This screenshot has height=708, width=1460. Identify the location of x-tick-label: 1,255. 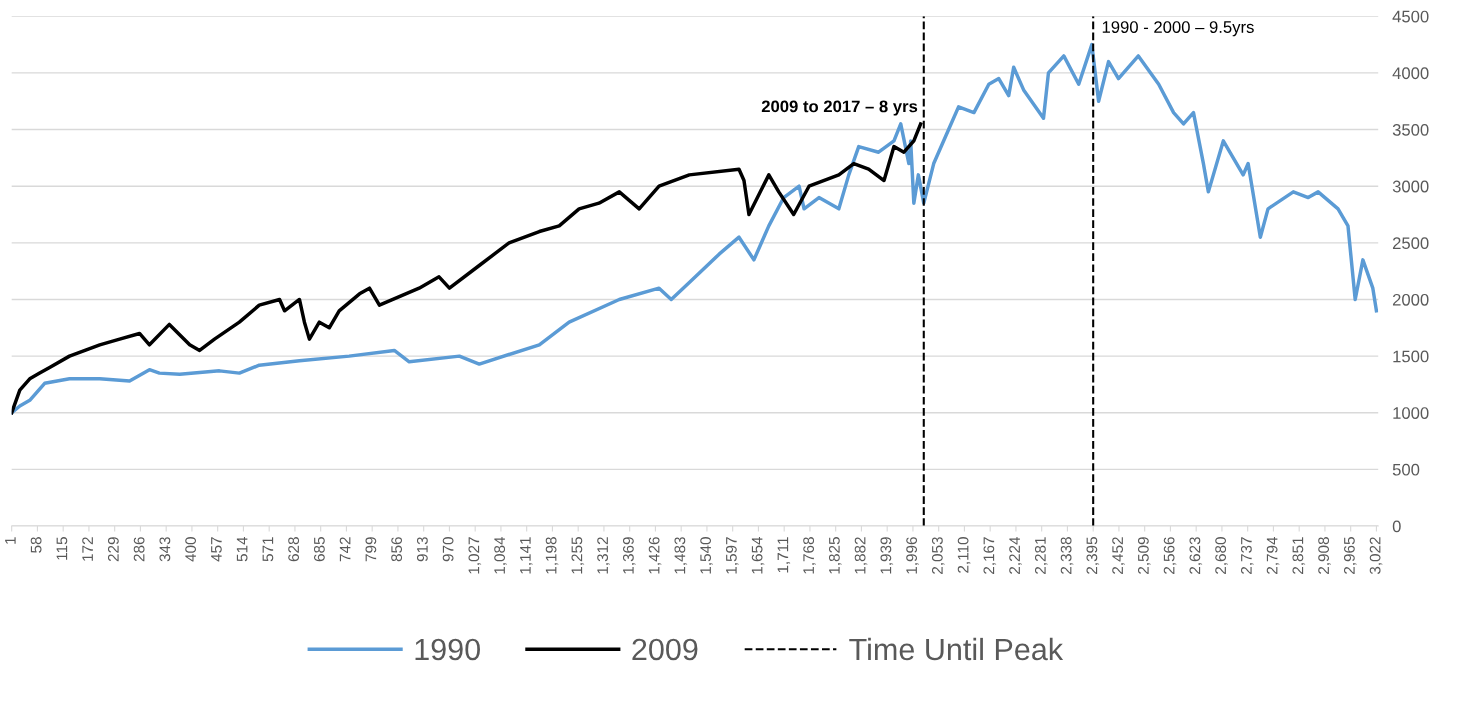
(578, 555).